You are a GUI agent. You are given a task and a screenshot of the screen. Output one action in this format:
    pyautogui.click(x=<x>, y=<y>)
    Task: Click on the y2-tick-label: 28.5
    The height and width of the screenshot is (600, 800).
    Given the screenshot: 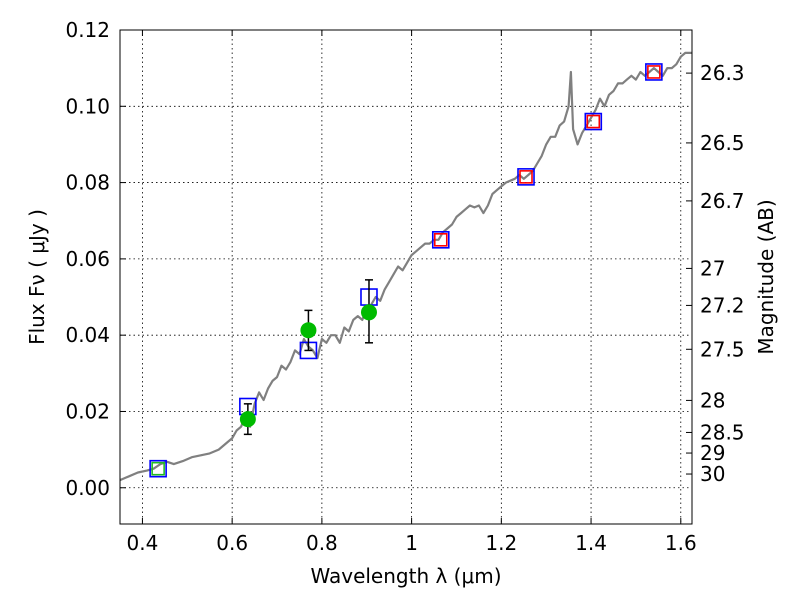 What is the action you would take?
    pyautogui.click(x=722, y=432)
    